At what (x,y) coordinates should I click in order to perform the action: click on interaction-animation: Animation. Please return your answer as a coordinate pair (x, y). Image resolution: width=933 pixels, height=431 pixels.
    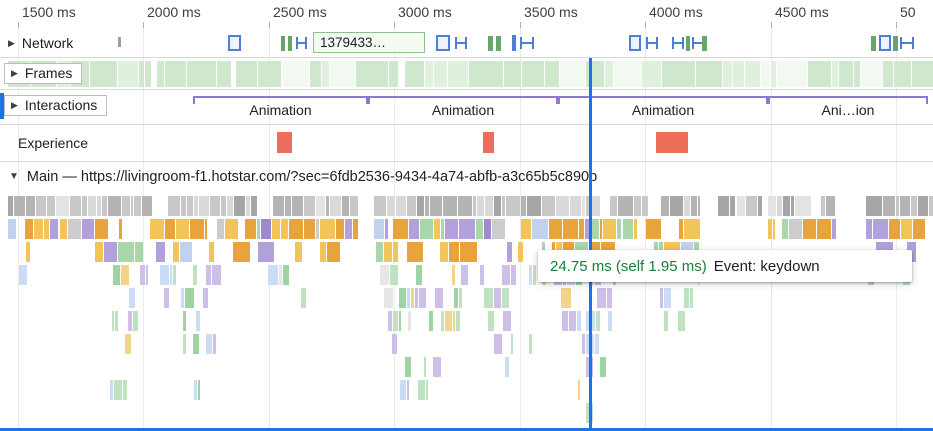
    Looking at the image, I should click on (463, 107).